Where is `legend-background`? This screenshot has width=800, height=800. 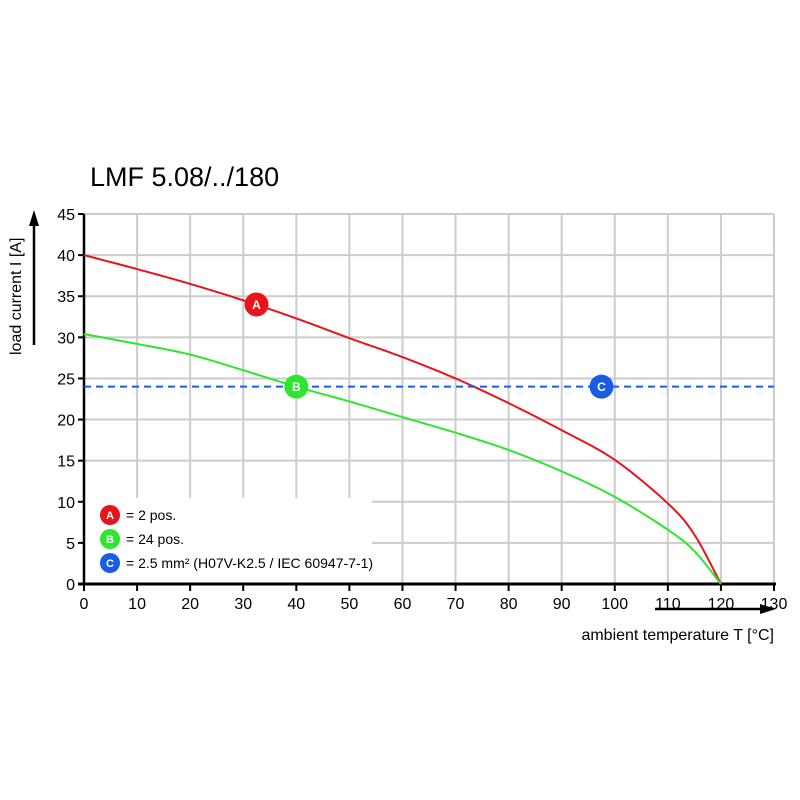 legend-background is located at coordinates (228, 540).